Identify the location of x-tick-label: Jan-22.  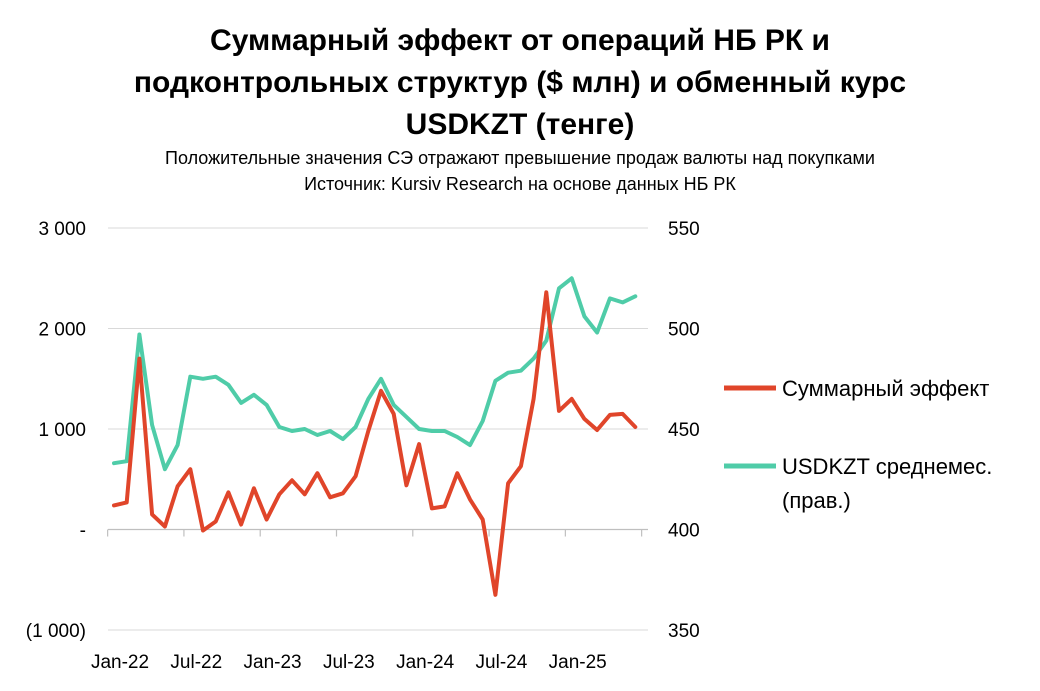
(120, 662).